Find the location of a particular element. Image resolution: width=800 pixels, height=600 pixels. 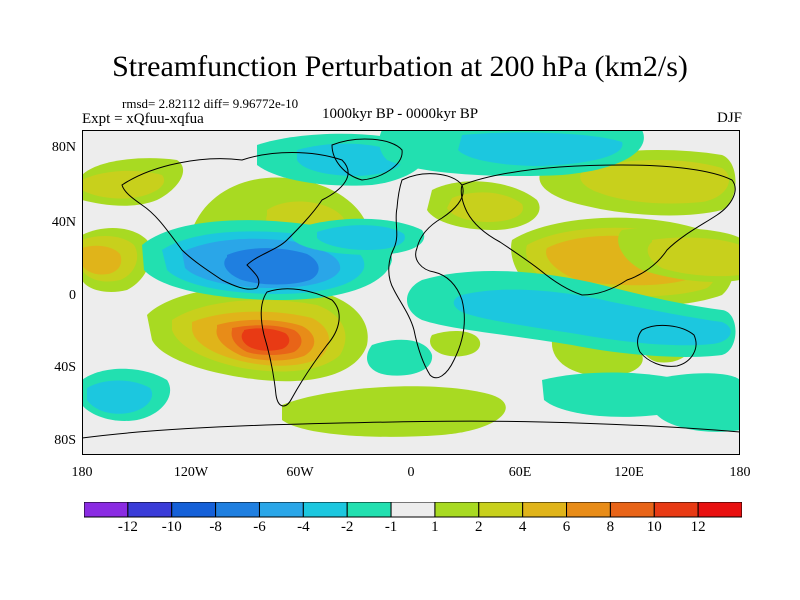

antarctica-coast is located at coordinates (411, 429).